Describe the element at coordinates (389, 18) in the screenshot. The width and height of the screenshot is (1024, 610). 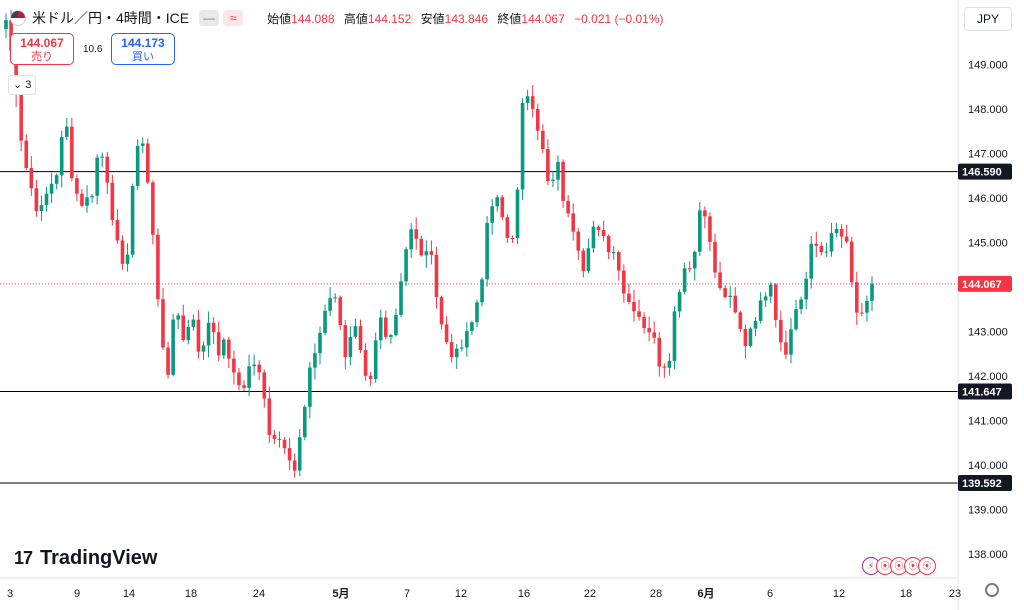
I see `high-value: 144.152` at that location.